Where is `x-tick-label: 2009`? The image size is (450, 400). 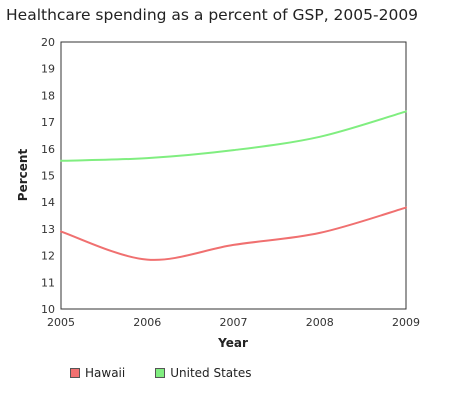
x-tick-label: 2009 is located at coordinates (406, 322).